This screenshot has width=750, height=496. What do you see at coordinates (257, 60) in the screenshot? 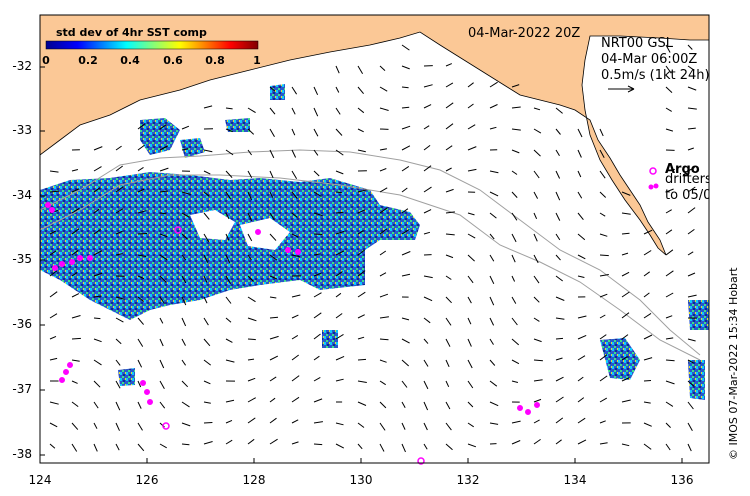
I see `colorbar-tick: 1` at bounding box center [257, 60].